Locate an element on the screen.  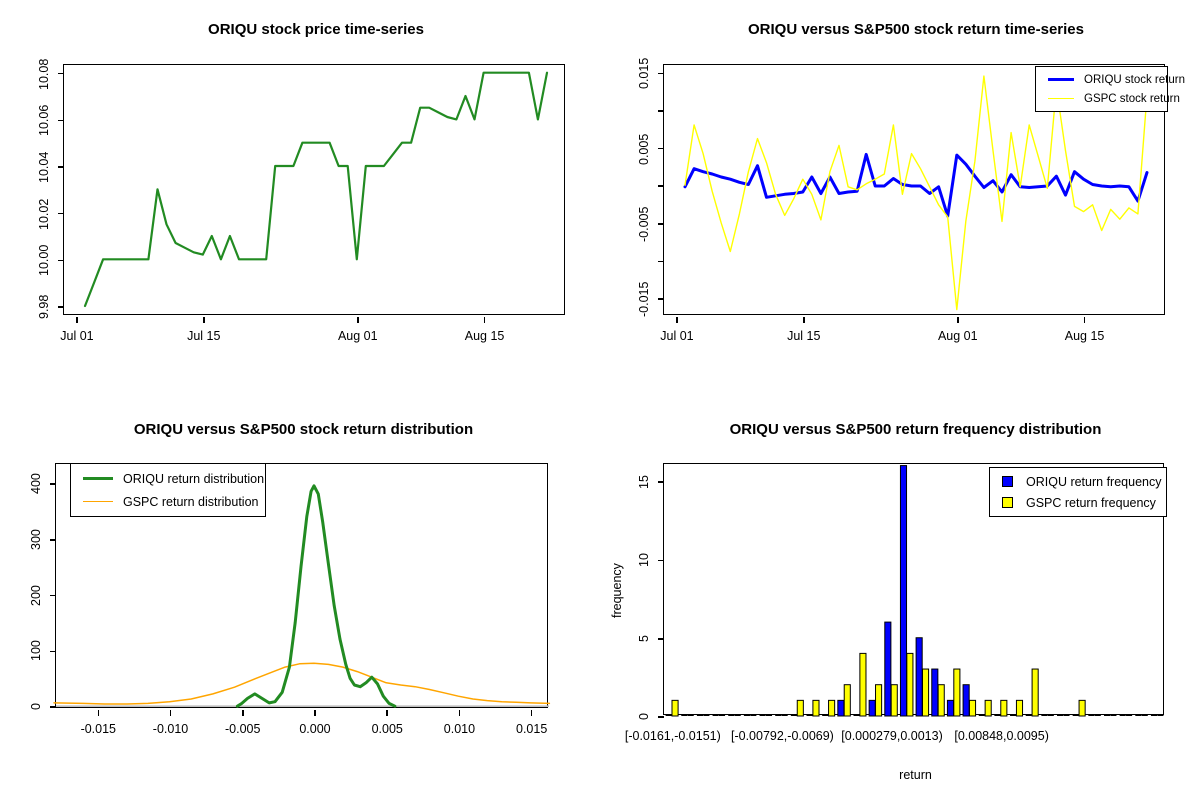
series-oriqu-return-distribution is located at coordinates (316, 596).